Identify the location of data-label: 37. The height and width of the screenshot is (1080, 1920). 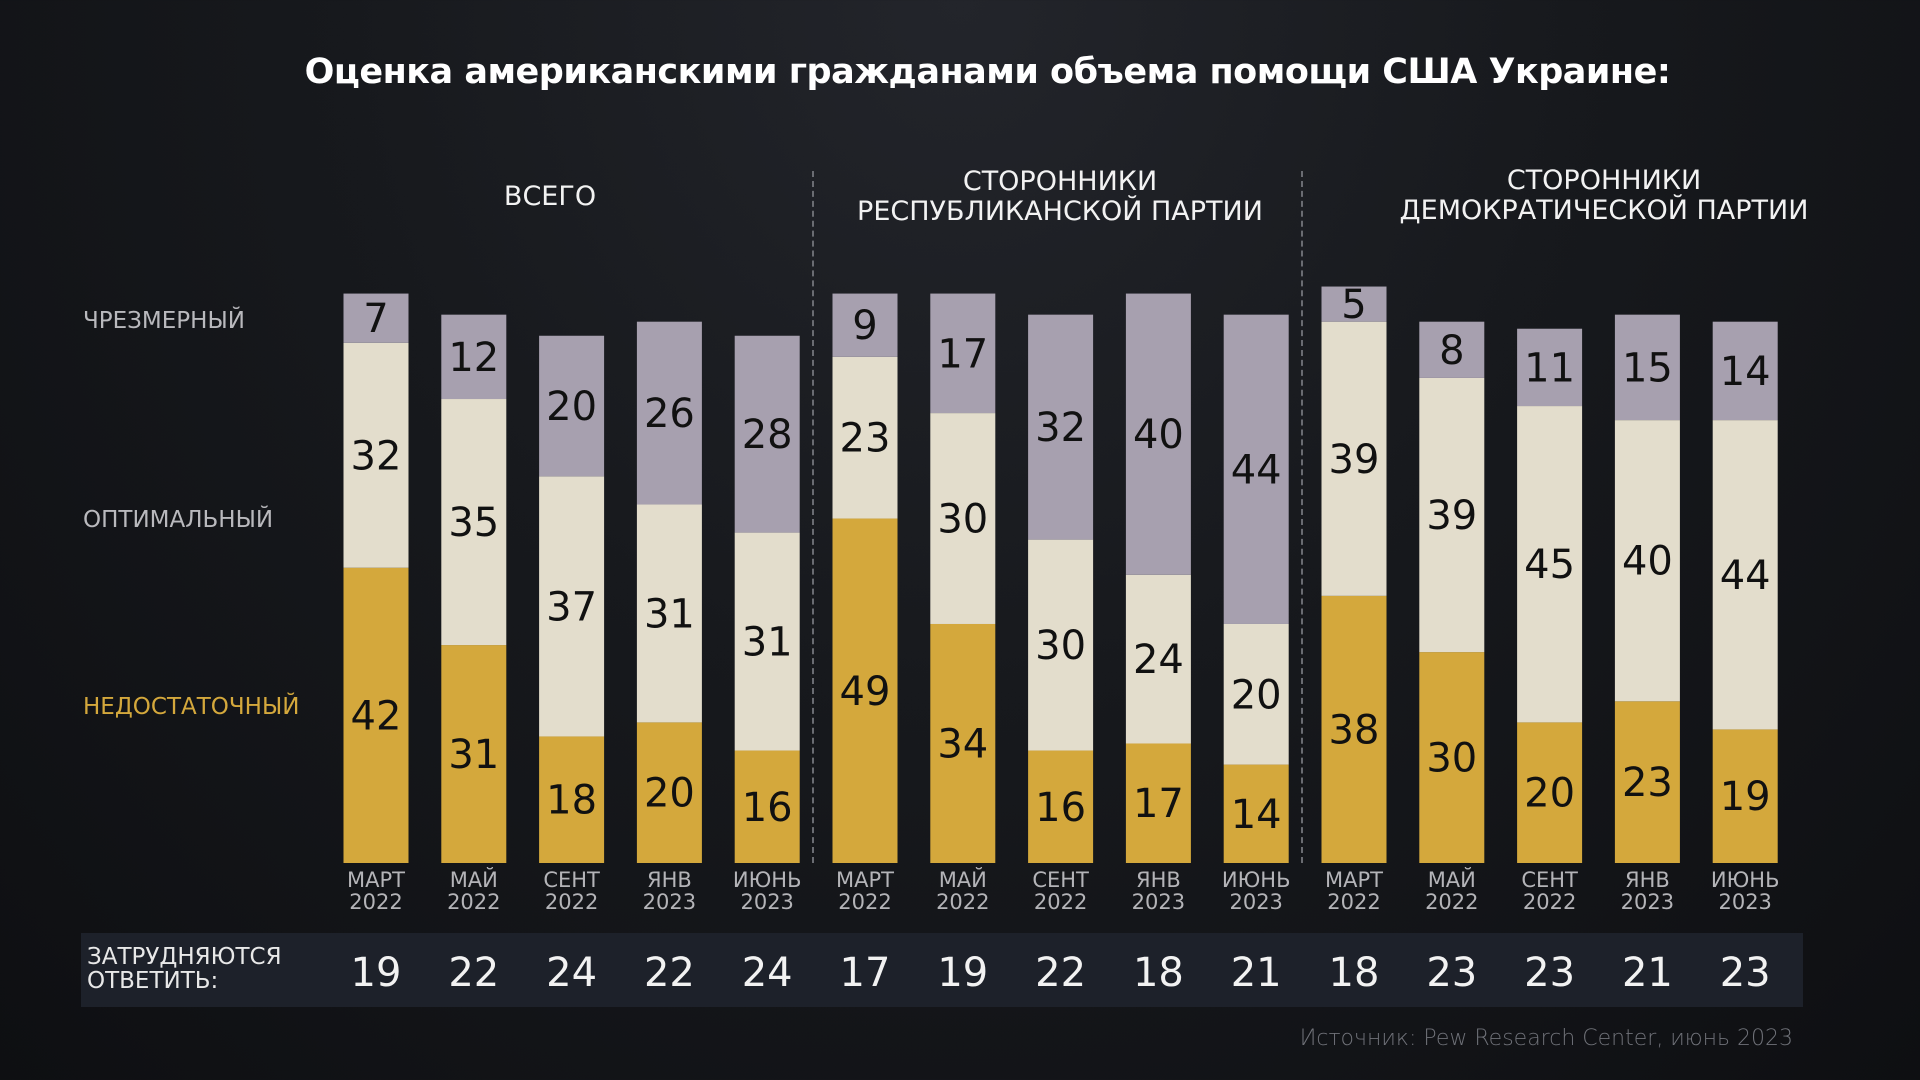
(571, 607).